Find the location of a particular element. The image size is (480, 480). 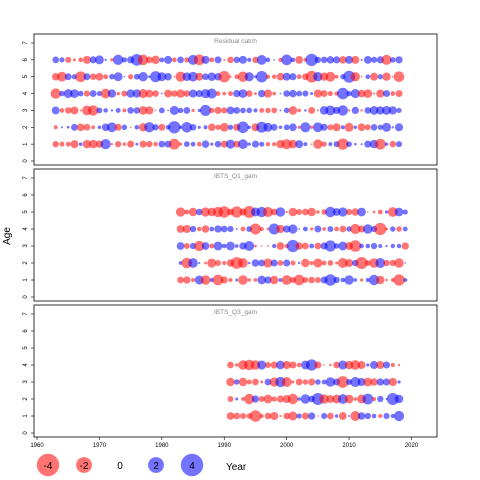

legend-label: 0 is located at coordinates (120, 466).